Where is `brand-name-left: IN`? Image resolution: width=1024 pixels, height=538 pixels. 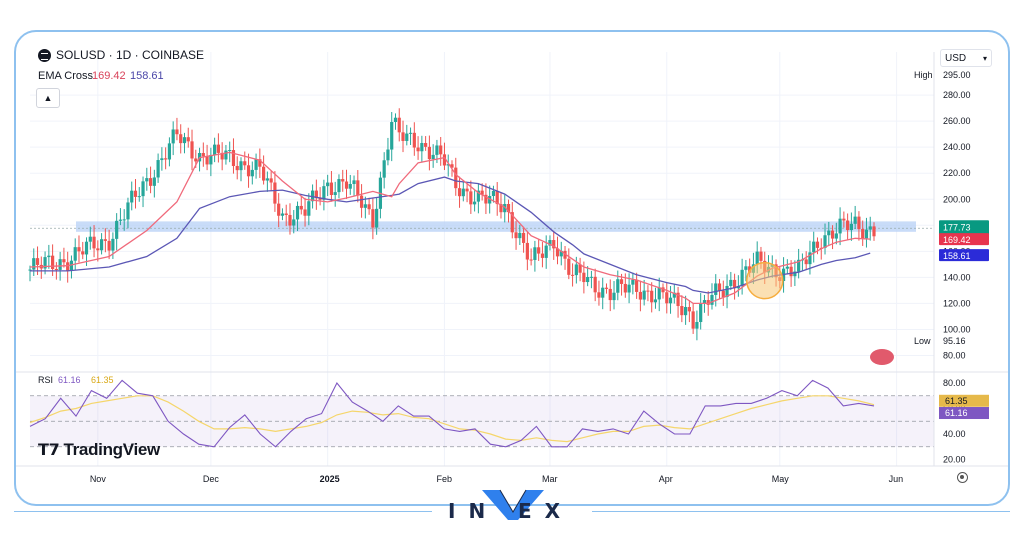
brand-name-left: IN is located at coordinates (473, 511).